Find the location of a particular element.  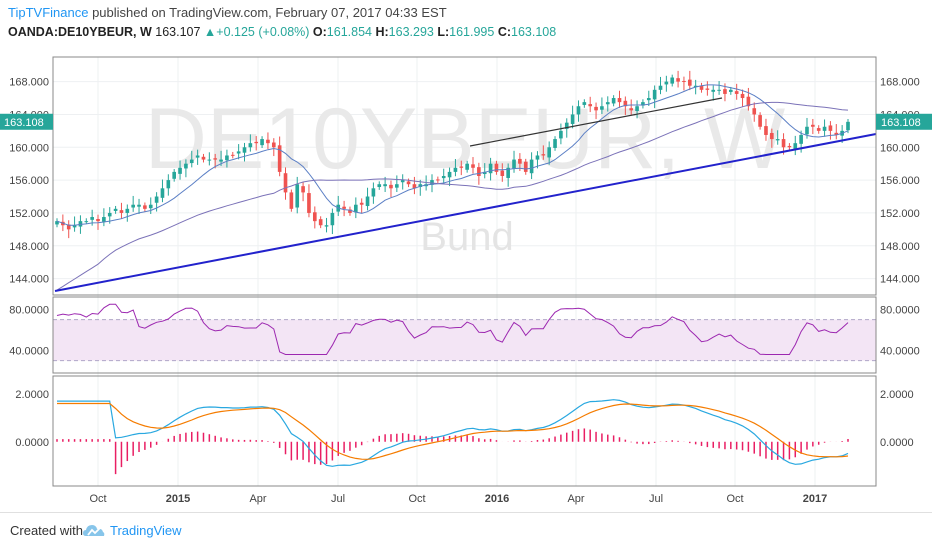

neckline is located at coordinates (596, 122).